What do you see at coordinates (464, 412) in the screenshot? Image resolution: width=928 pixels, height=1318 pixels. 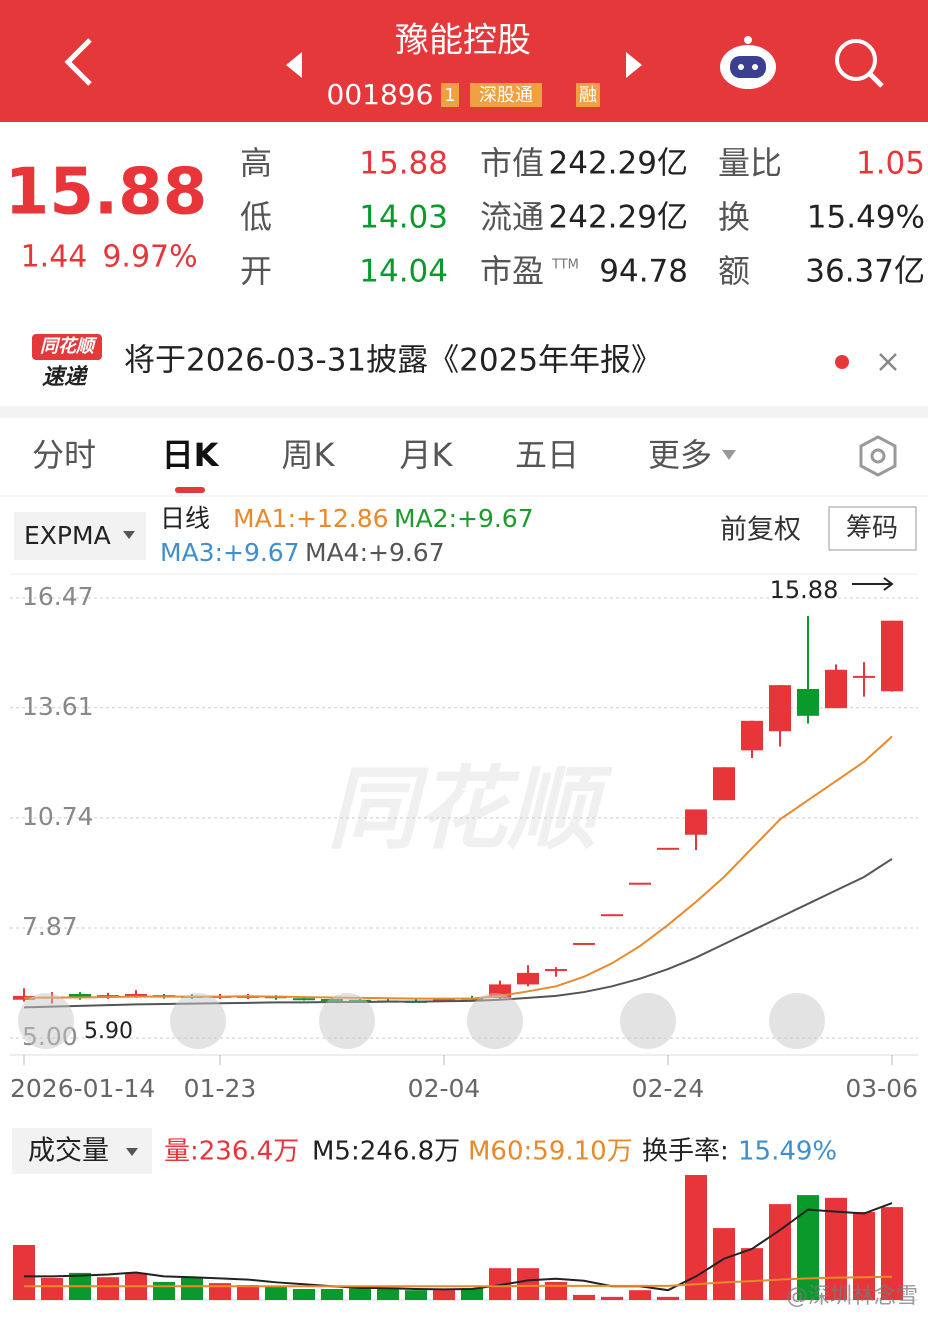 I see `separator` at bounding box center [464, 412].